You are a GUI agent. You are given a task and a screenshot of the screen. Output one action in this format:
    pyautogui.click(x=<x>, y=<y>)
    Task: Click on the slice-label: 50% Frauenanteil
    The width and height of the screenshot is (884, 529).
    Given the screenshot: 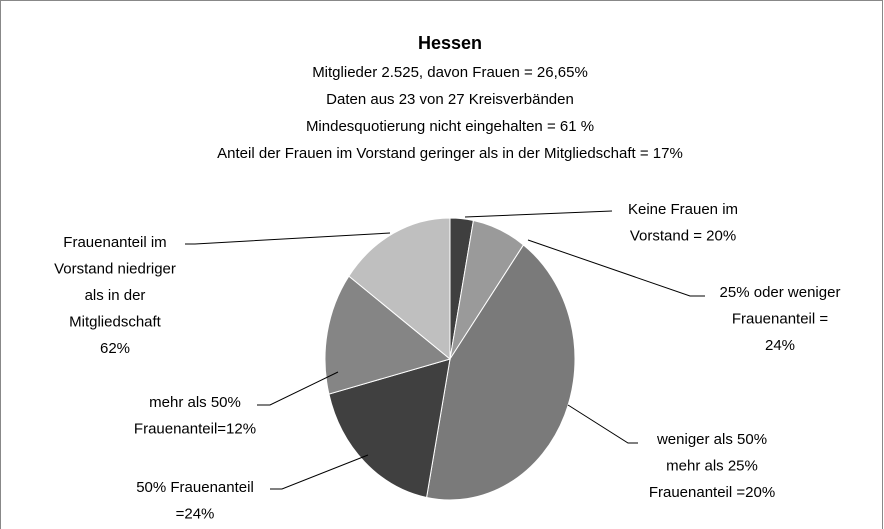 What is the action you would take?
    pyautogui.click(x=195, y=487)
    